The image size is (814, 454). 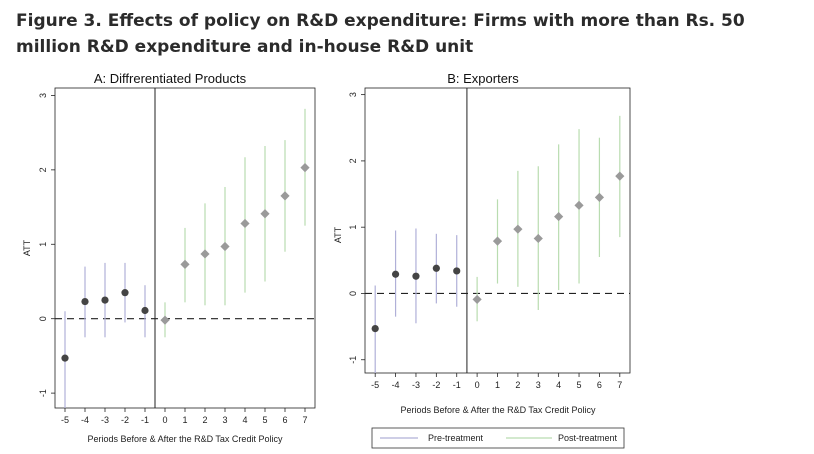 What do you see at coordinates (43, 393) in the screenshot?
I see `panel-a-ytick-label: -1` at bounding box center [43, 393].